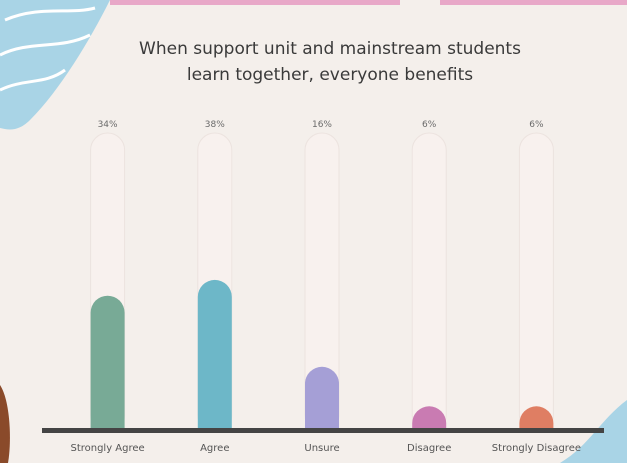  I want to click on x-tick-label: Agree, so click(214, 448).